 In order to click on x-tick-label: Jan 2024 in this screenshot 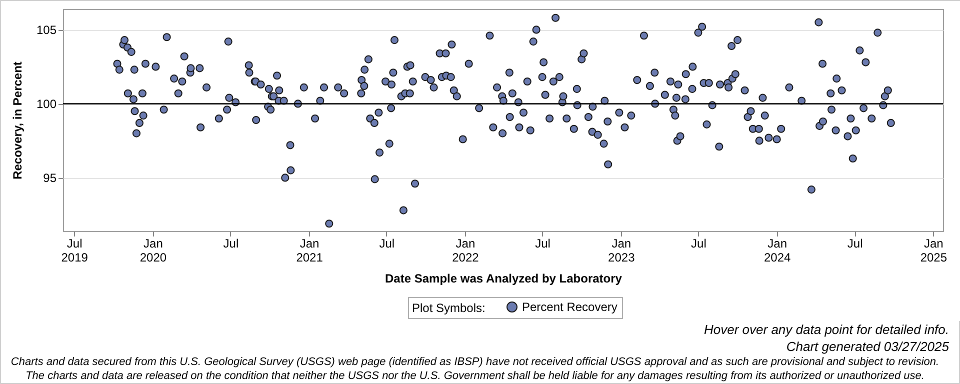, I will do `click(777, 250)`.